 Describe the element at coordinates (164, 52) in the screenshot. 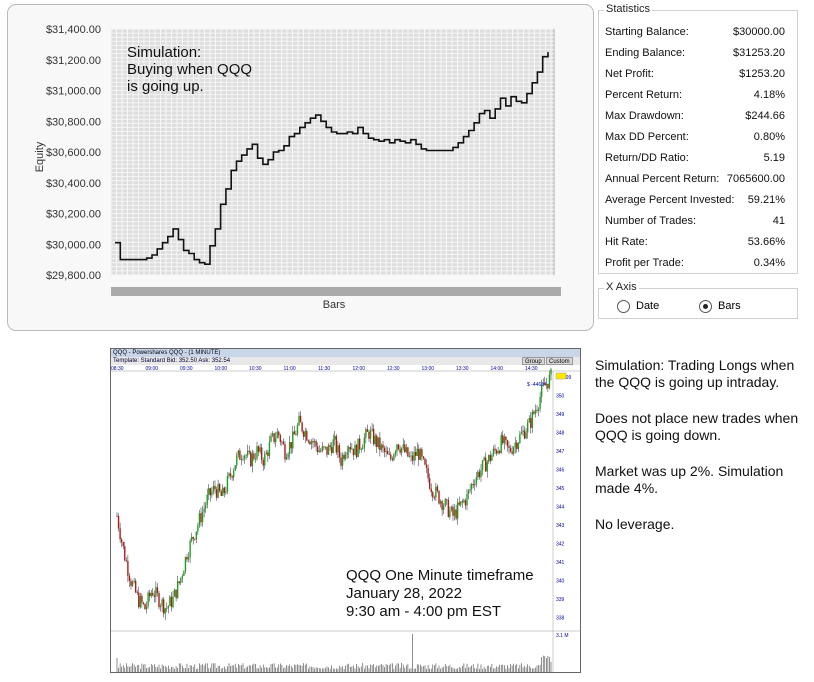

I see `annotation-line-1: Simulation:` at that location.